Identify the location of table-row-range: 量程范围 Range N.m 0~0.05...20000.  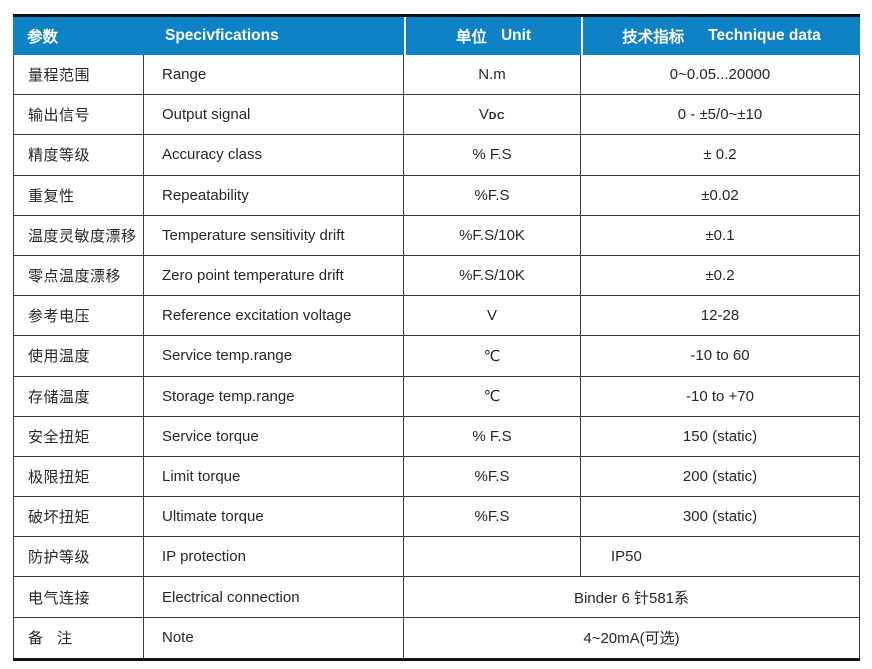
(436, 75).